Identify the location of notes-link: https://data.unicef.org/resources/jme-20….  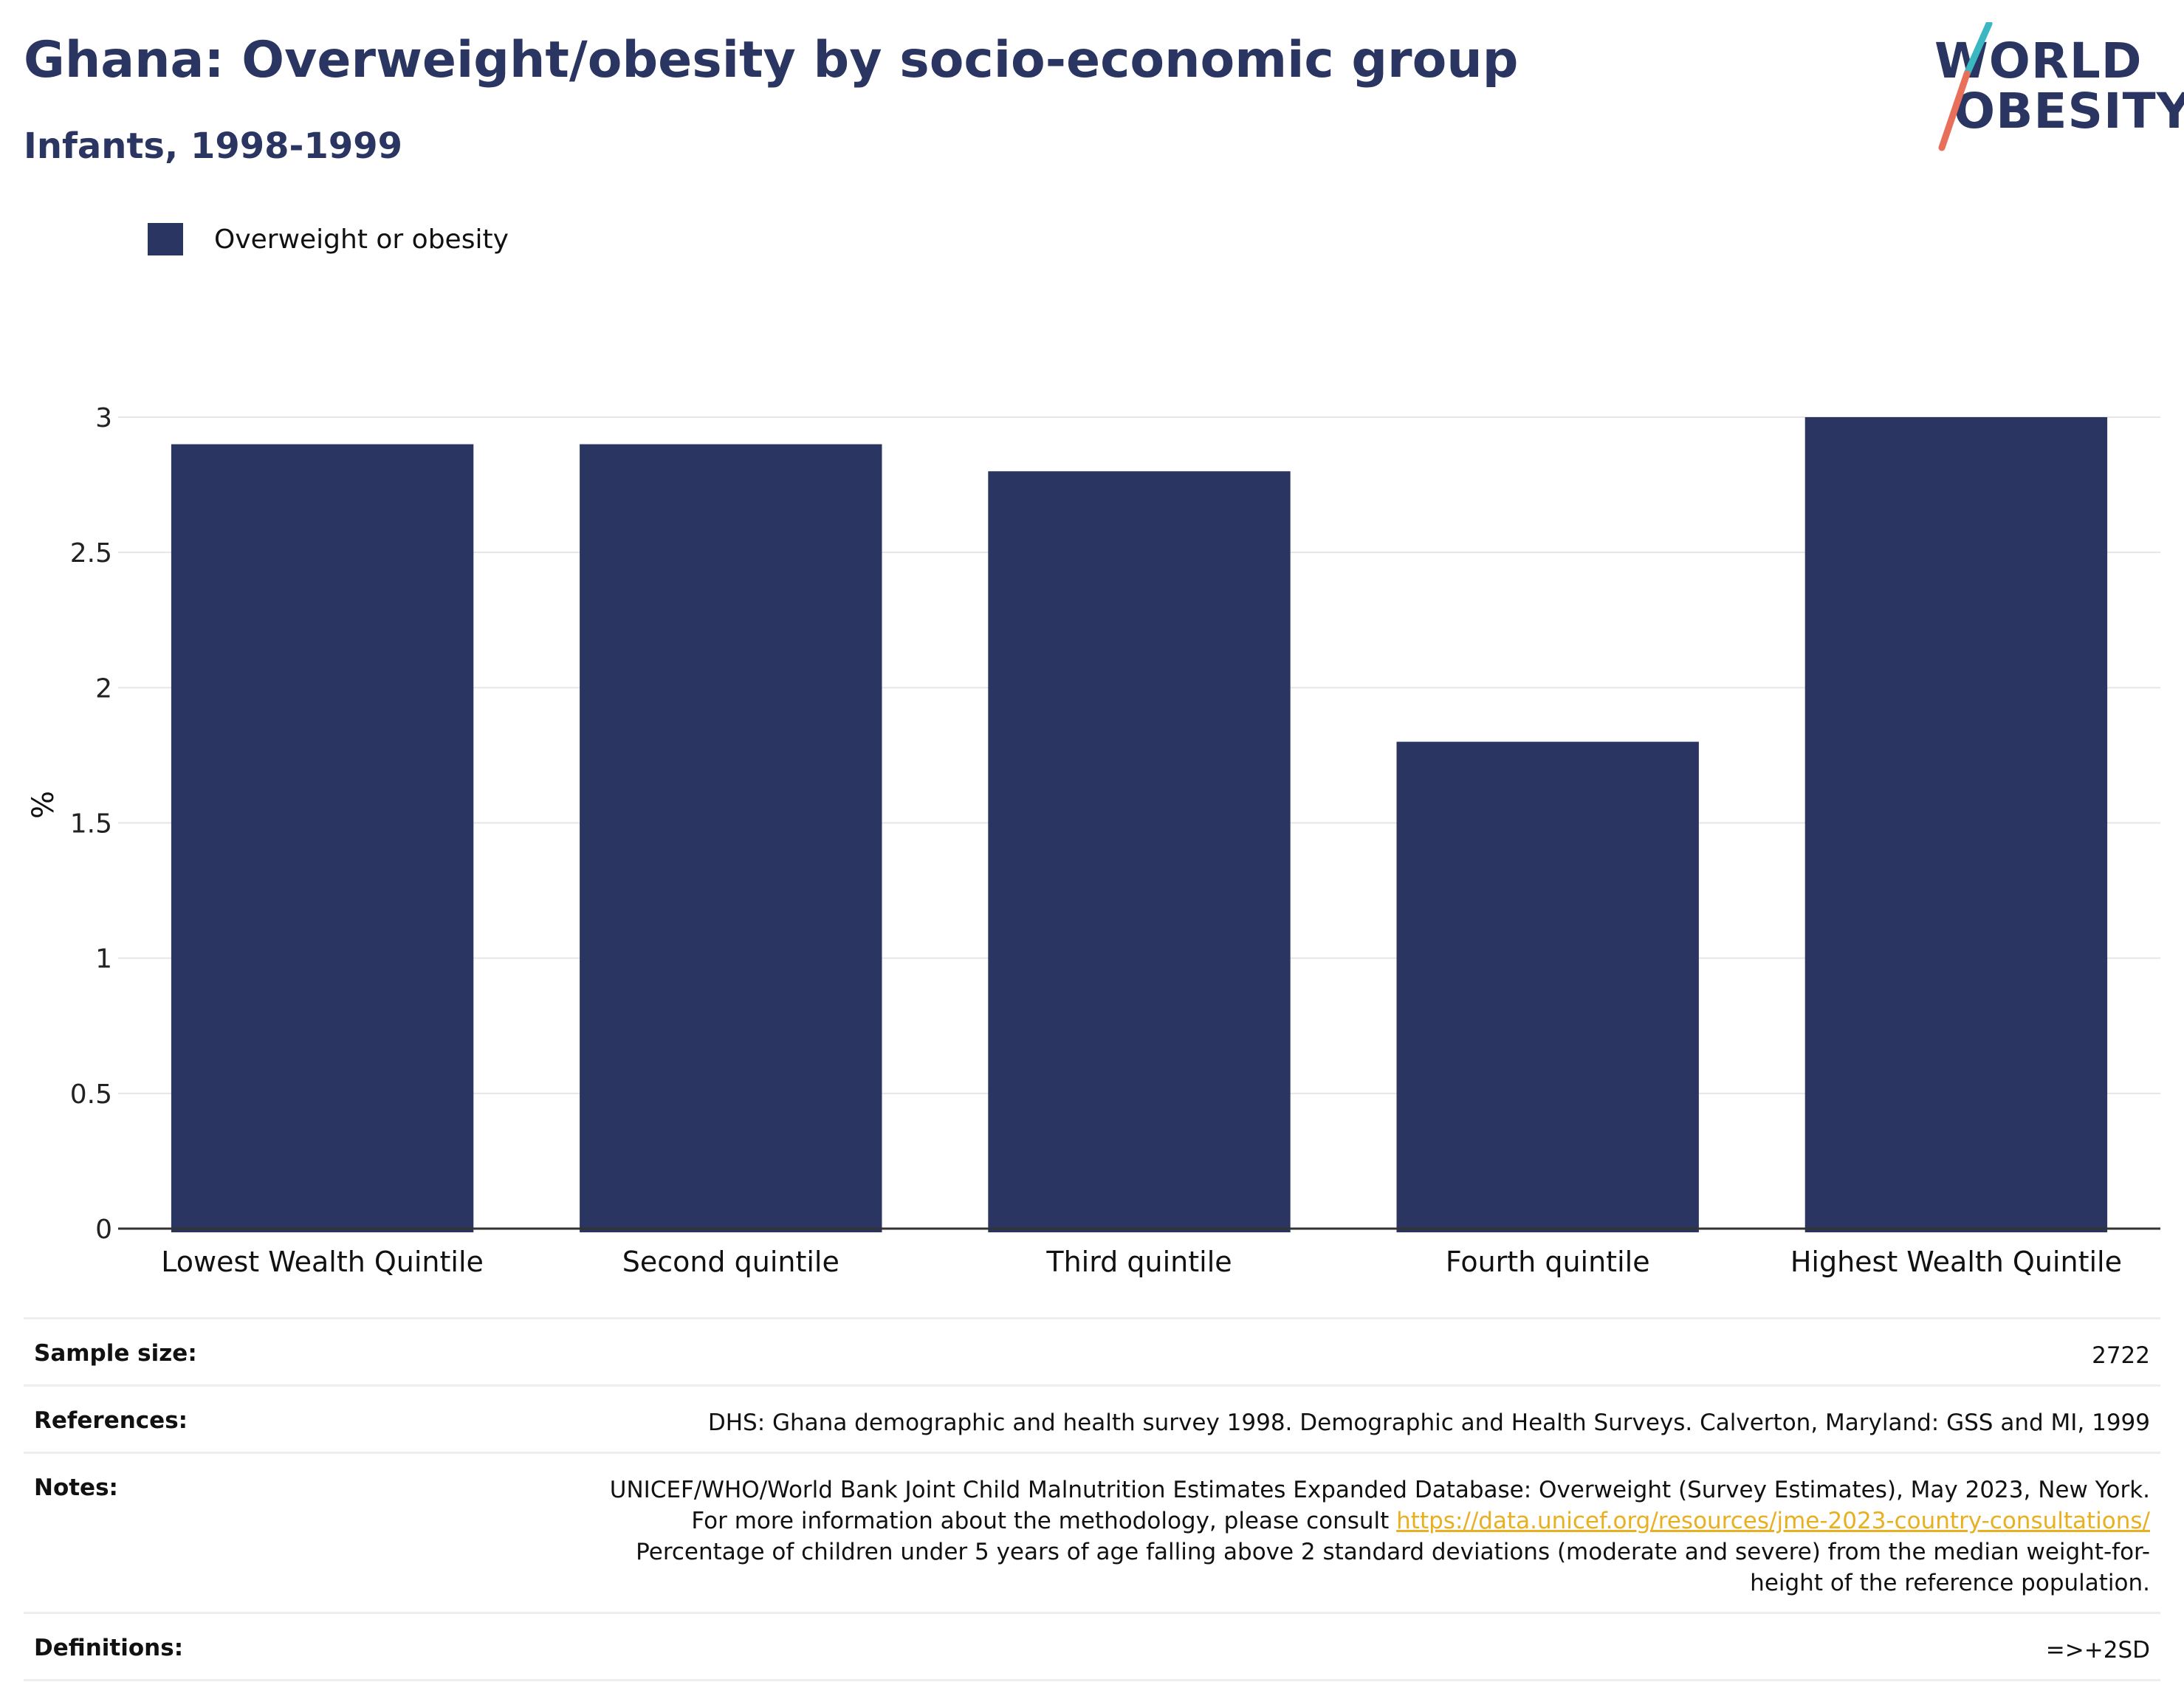
(1773, 1521).